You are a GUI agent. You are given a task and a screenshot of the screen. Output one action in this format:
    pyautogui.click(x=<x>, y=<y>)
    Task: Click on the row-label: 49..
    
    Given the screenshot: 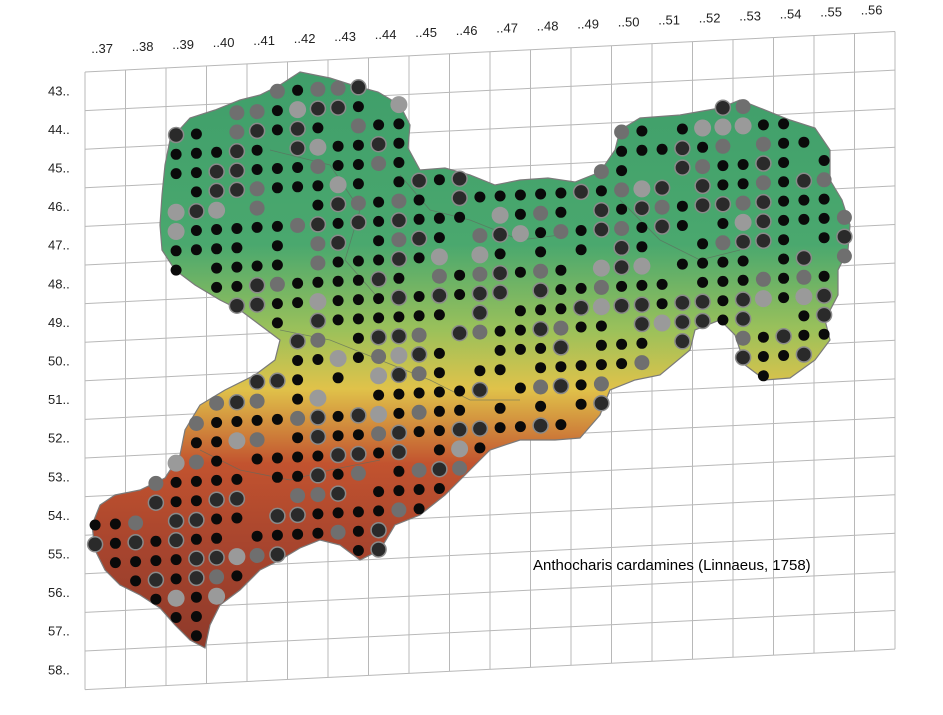 What is the action you would take?
    pyautogui.click(x=59, y=322)
    